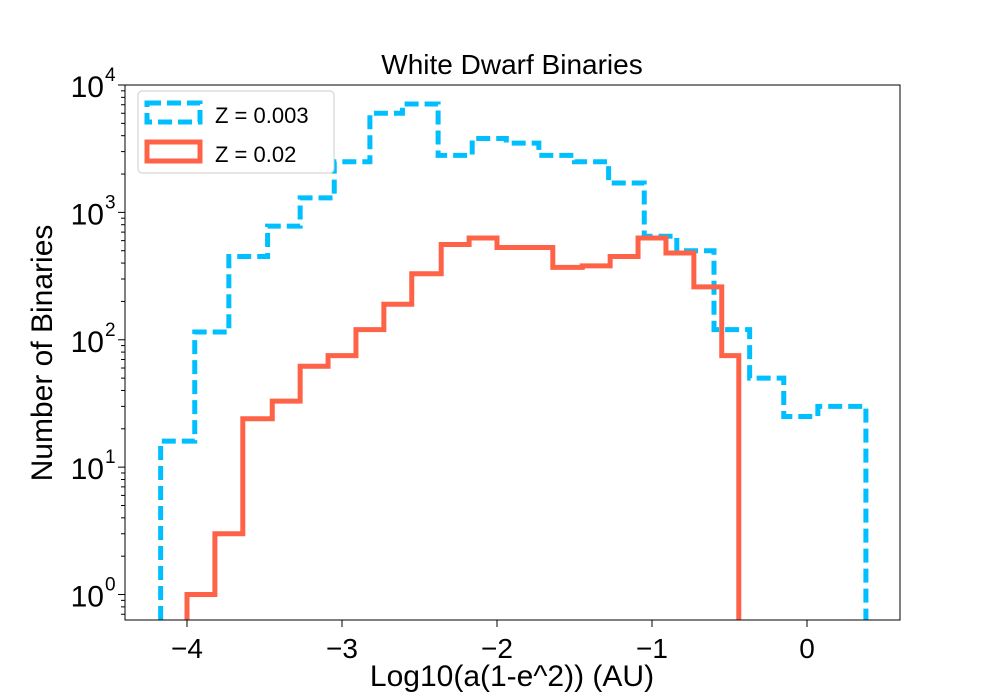 This screenshot has height=696, width=1000. I want to click on x-axis-ticks: −4 −3 −2 −1 0, so click(493, 642).